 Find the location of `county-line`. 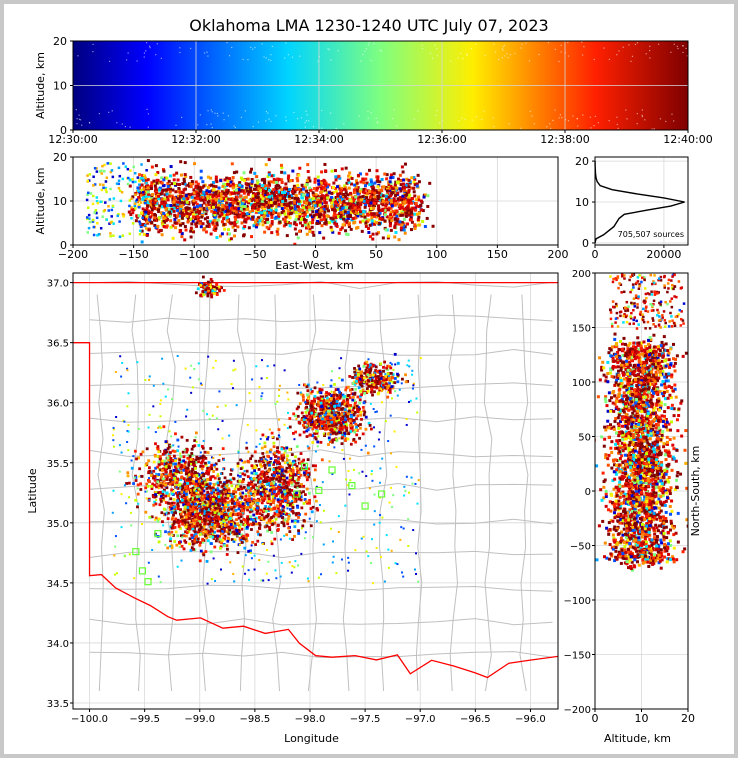

county-line is located at coordinates (346, 493).